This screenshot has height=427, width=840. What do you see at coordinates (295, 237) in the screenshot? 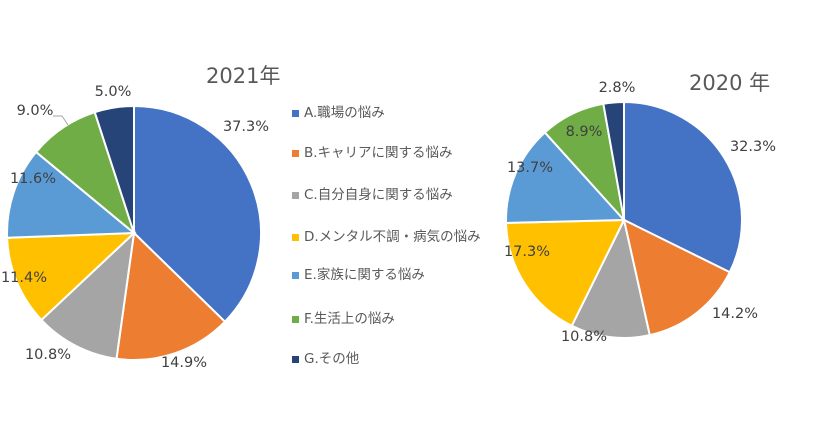
I see `legend-swatch-d` at bounding box center [295, 237].